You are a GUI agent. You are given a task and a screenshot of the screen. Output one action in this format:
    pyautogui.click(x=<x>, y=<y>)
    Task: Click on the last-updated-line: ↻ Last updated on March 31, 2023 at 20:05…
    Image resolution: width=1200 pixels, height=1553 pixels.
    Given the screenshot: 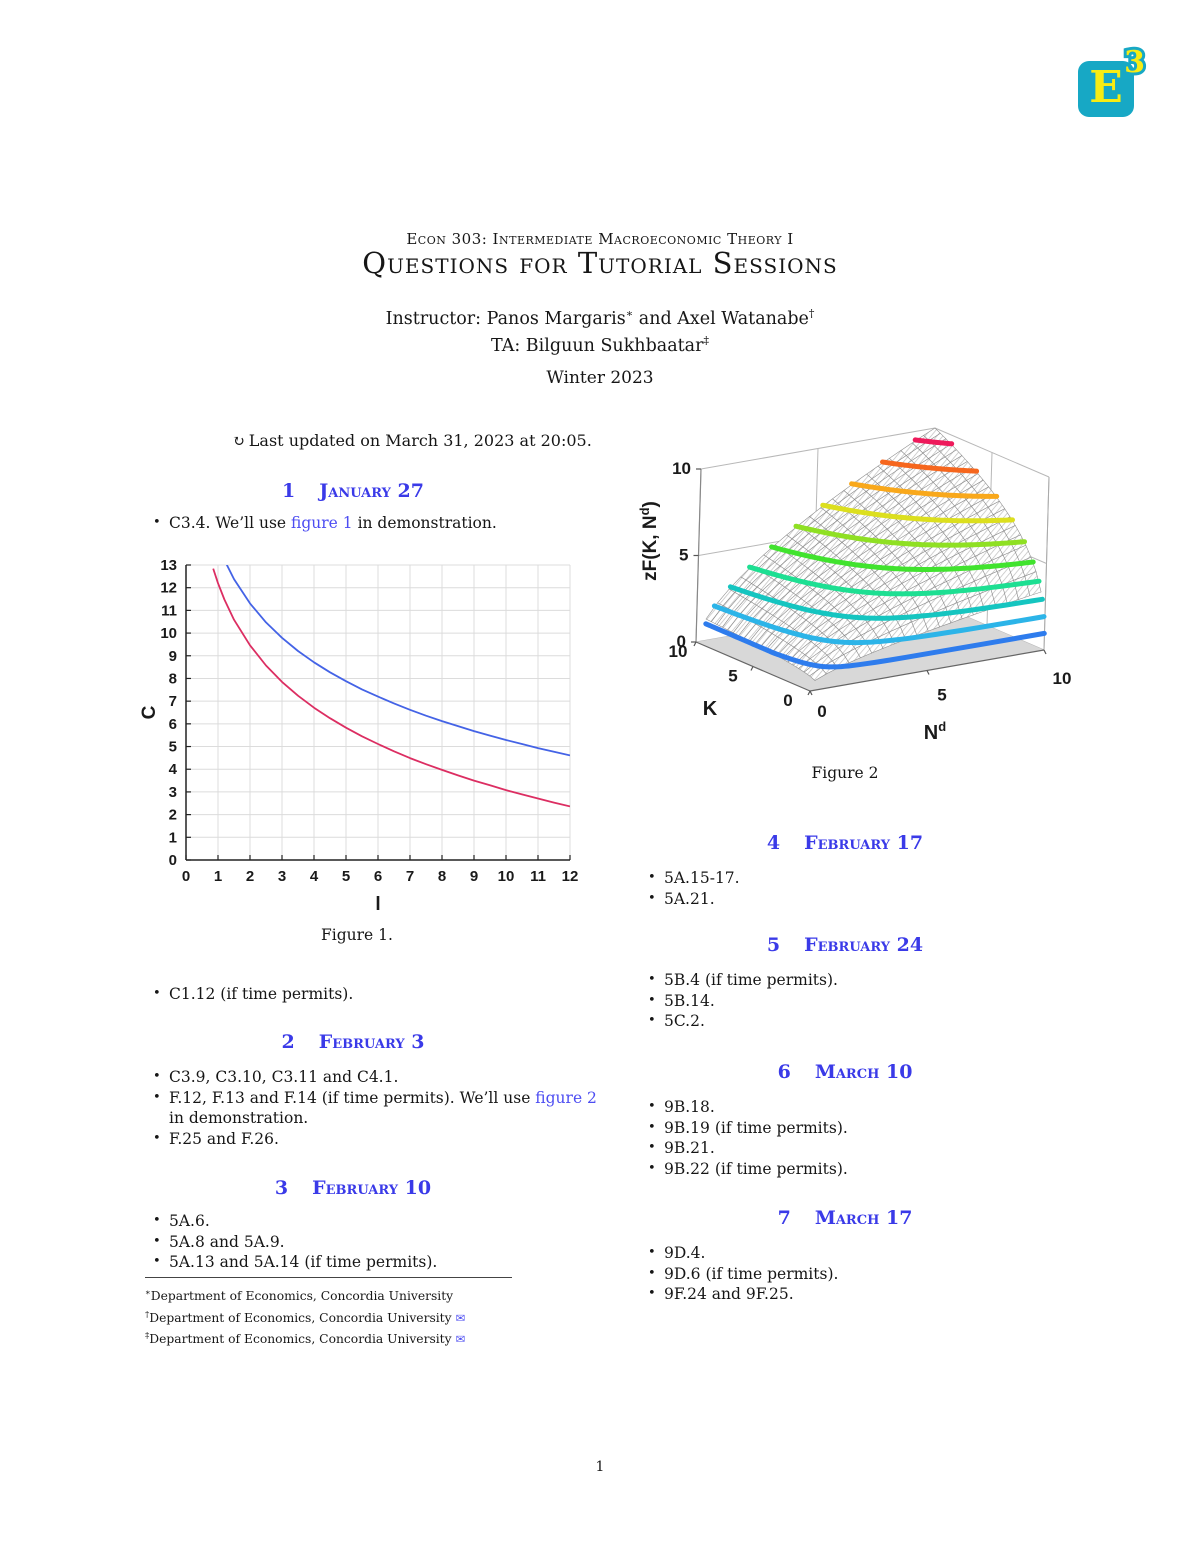 What is the action you would take?
    pyautogui.click(x=412, y=440)
    